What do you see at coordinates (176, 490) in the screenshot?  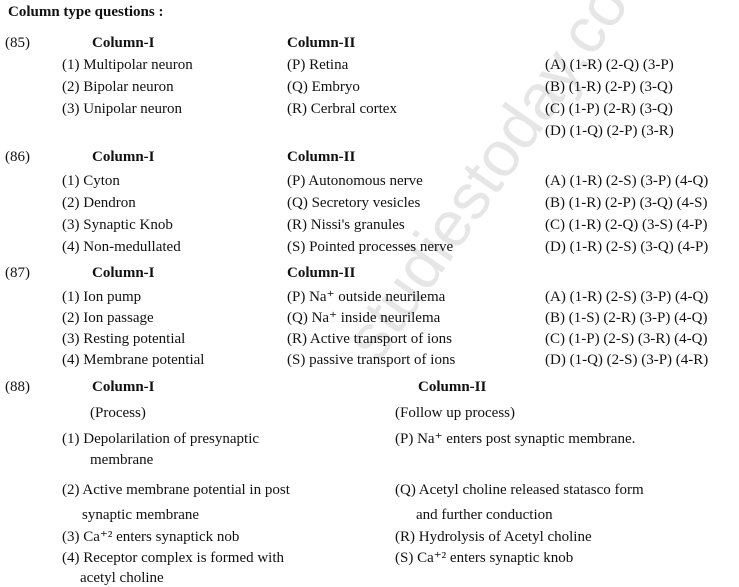 I see `column-1-item: (2) Active membrane potential in post` at bounding box center [176, 490].